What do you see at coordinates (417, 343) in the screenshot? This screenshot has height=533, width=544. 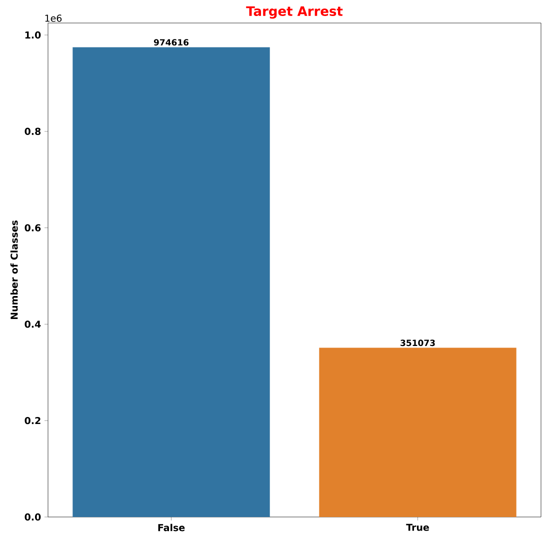 I see `annotation: 351073` at bounding box center [417, 343].